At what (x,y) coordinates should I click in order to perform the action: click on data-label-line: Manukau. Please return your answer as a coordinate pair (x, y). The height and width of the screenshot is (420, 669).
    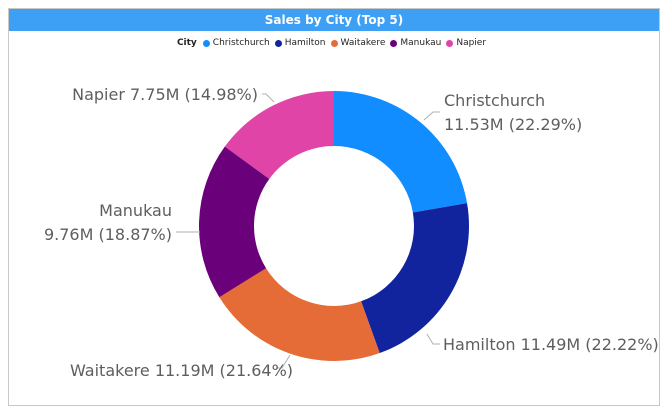
    Looking at the image, I should click on (135, 210).